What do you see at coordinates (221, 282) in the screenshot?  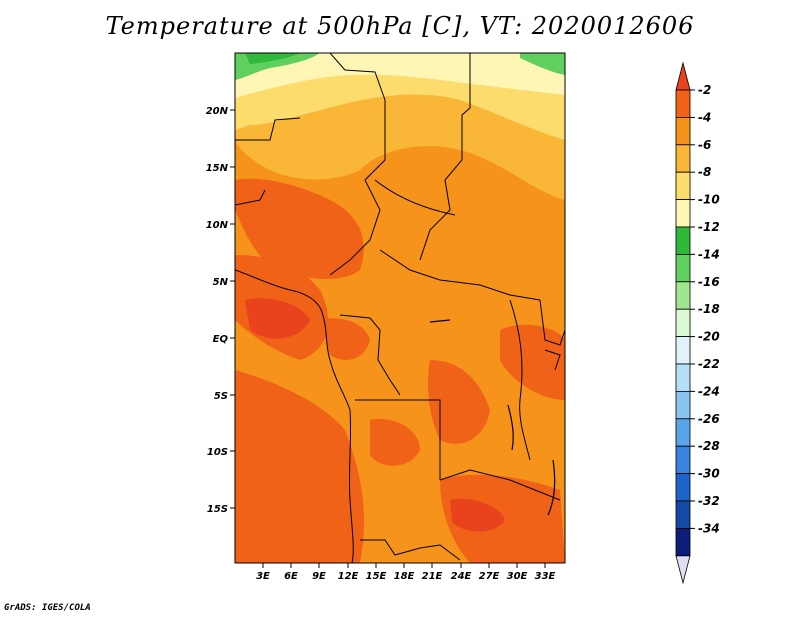 I see `lat-label-5n: 5N` at bounding box center [221, 282].